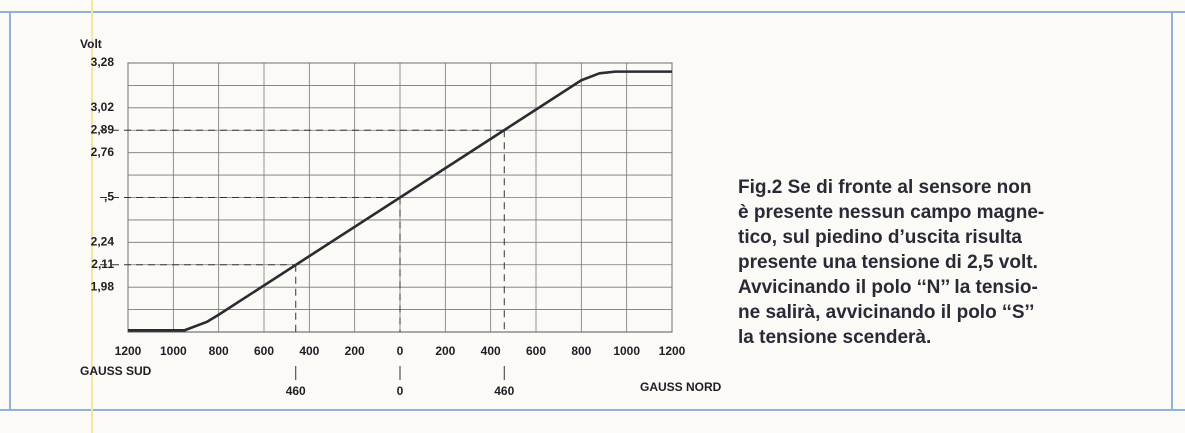 Image resolution: width=1185 pixels, height=433 pixels. What do you see at coordinates (891, 212) in the screenshot?
I see `caption-line: è presente nessun campo magne-` at bounding box center [891, 212].